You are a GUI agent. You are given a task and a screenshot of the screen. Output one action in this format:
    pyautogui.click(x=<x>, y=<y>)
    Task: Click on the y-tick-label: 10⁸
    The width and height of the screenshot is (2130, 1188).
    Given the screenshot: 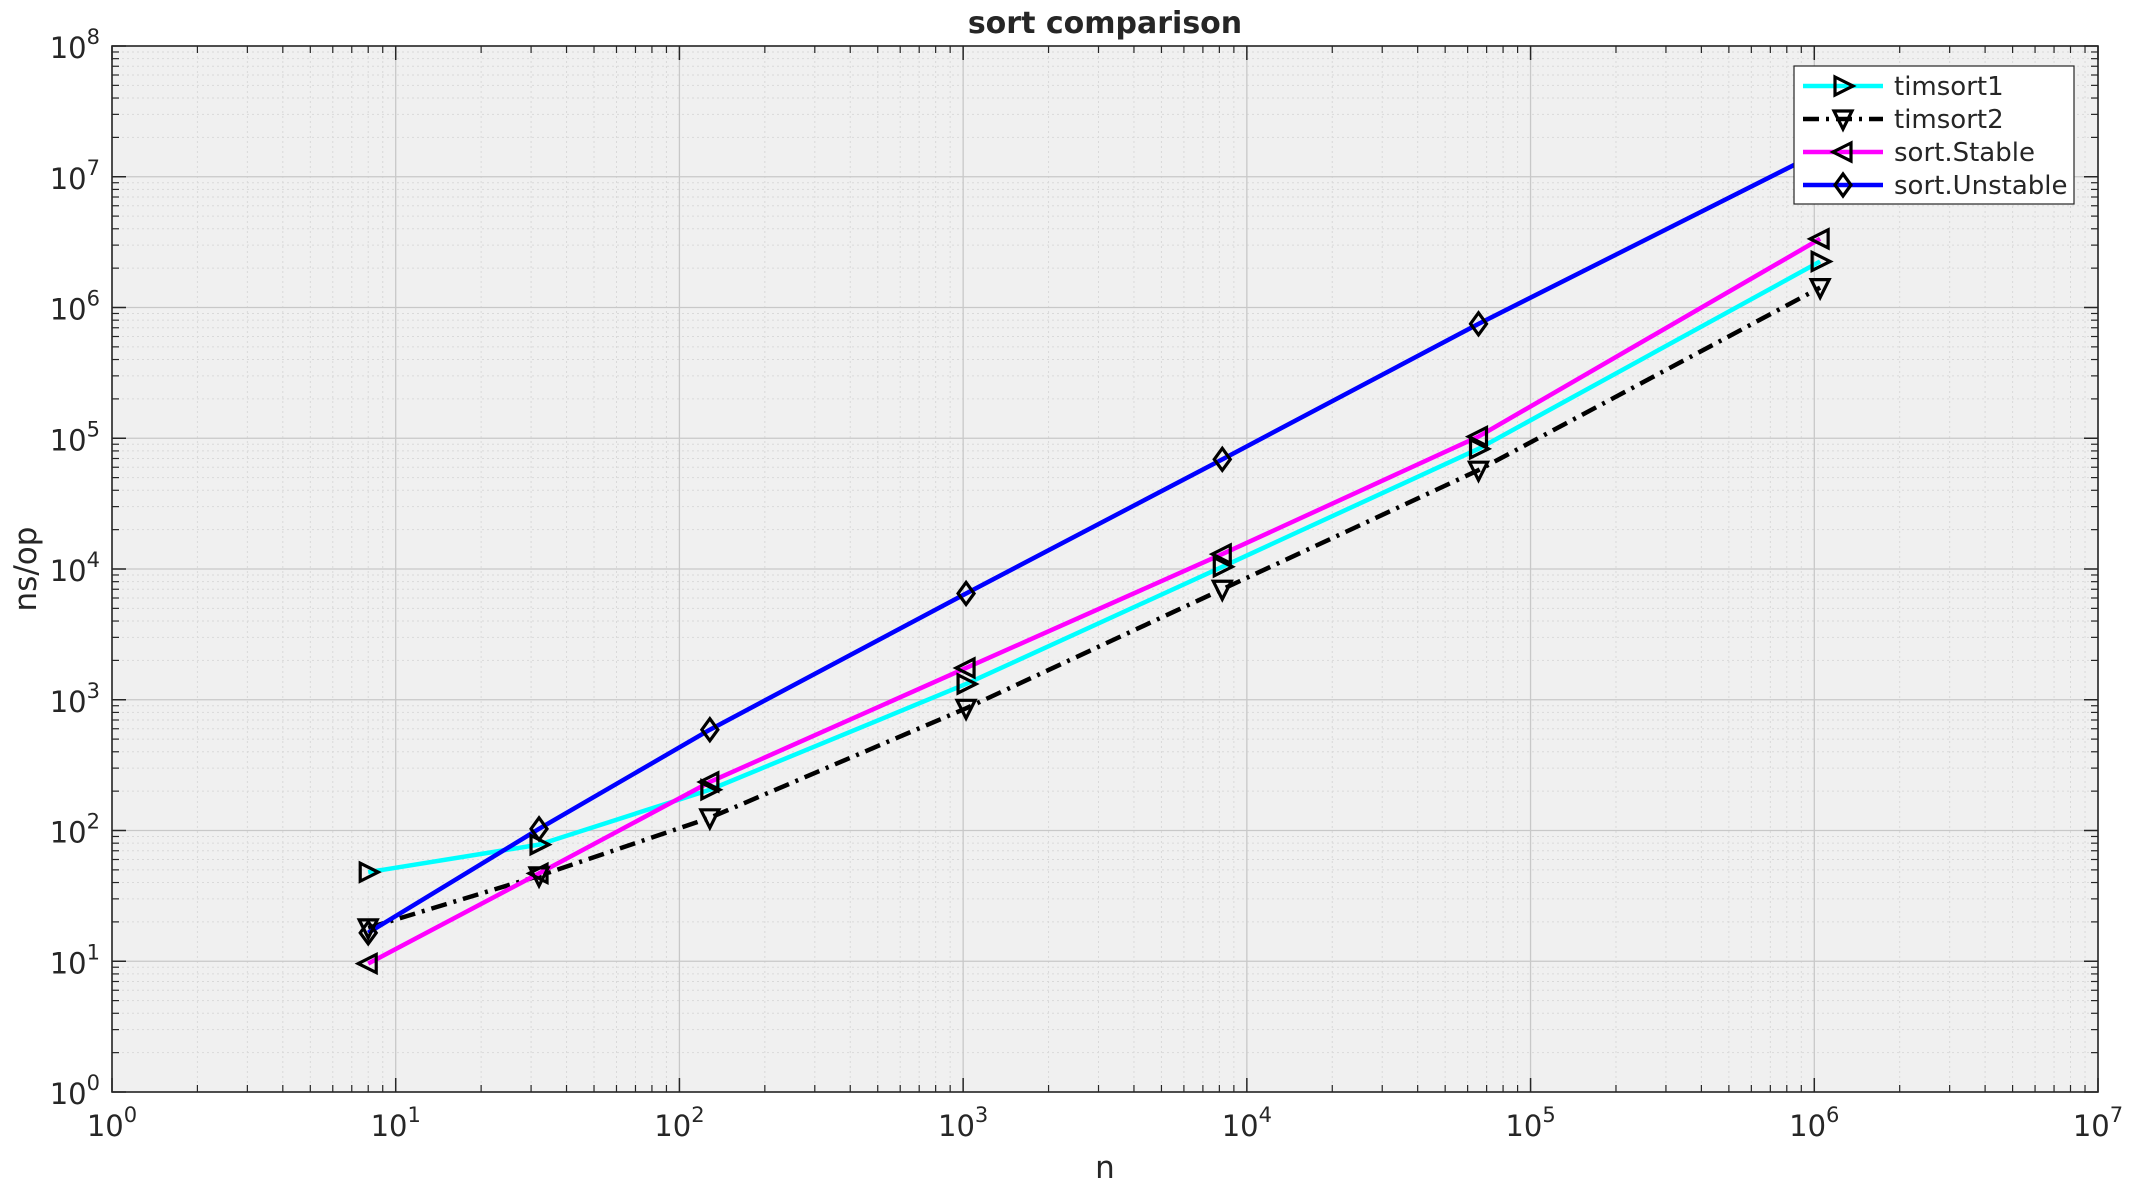 What is the action you would take?
    pyautogui.click(x=75, y=45)
    